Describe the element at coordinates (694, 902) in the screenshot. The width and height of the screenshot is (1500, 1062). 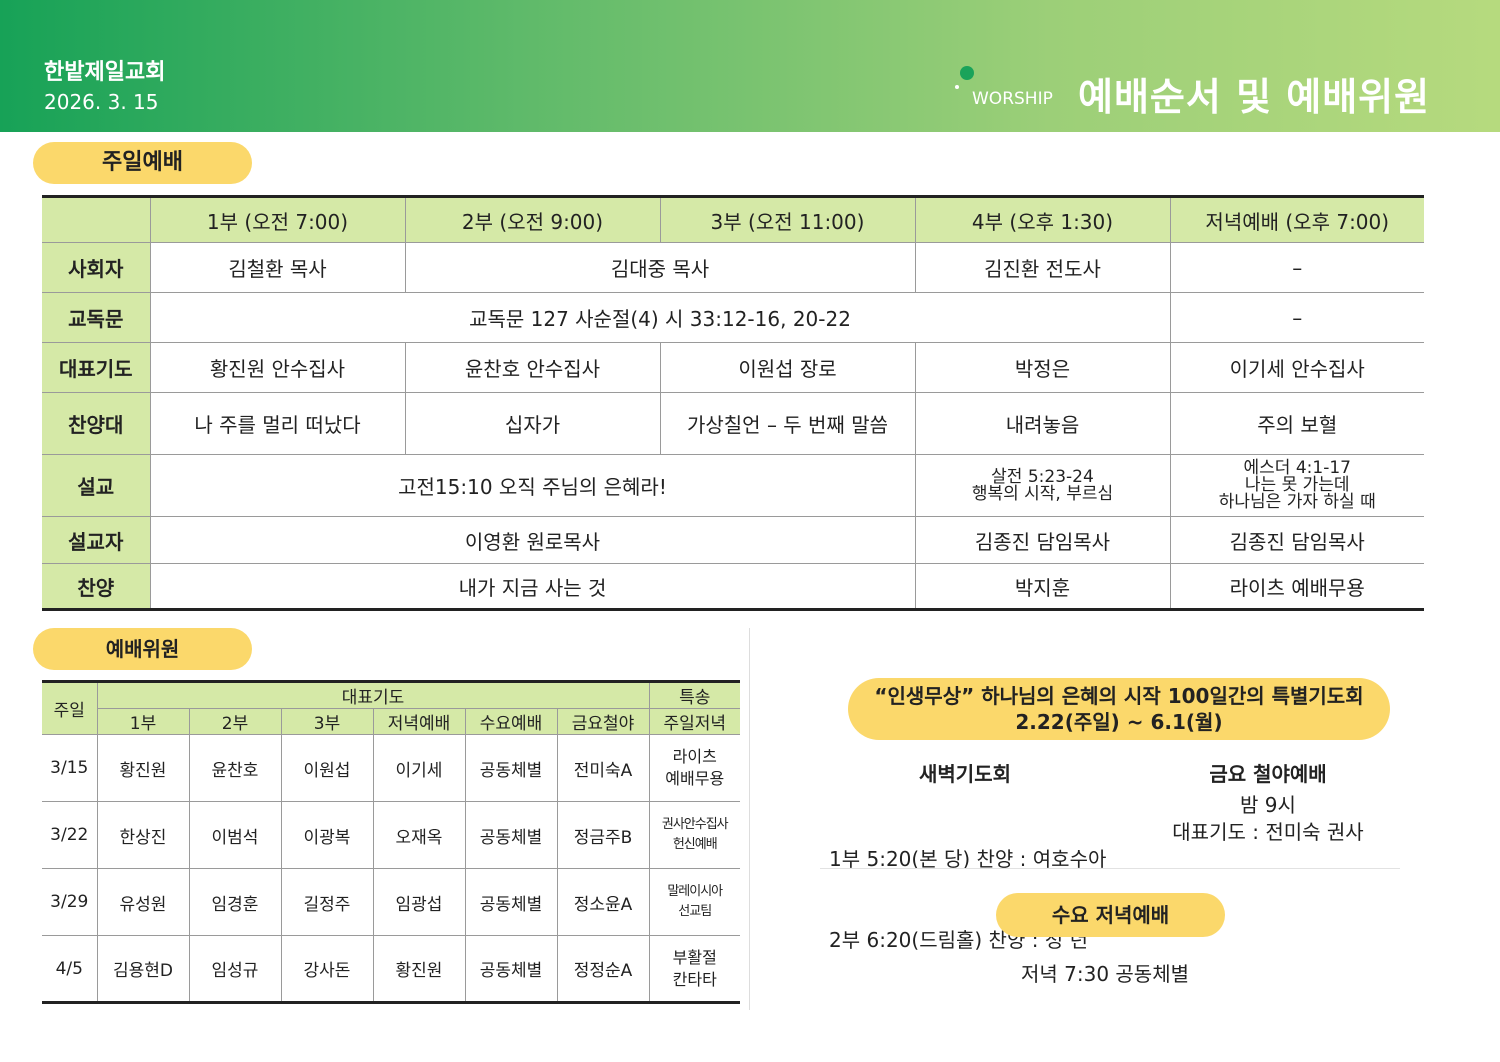
I see `table-cell: 말레이시아 선교팀` at that location.